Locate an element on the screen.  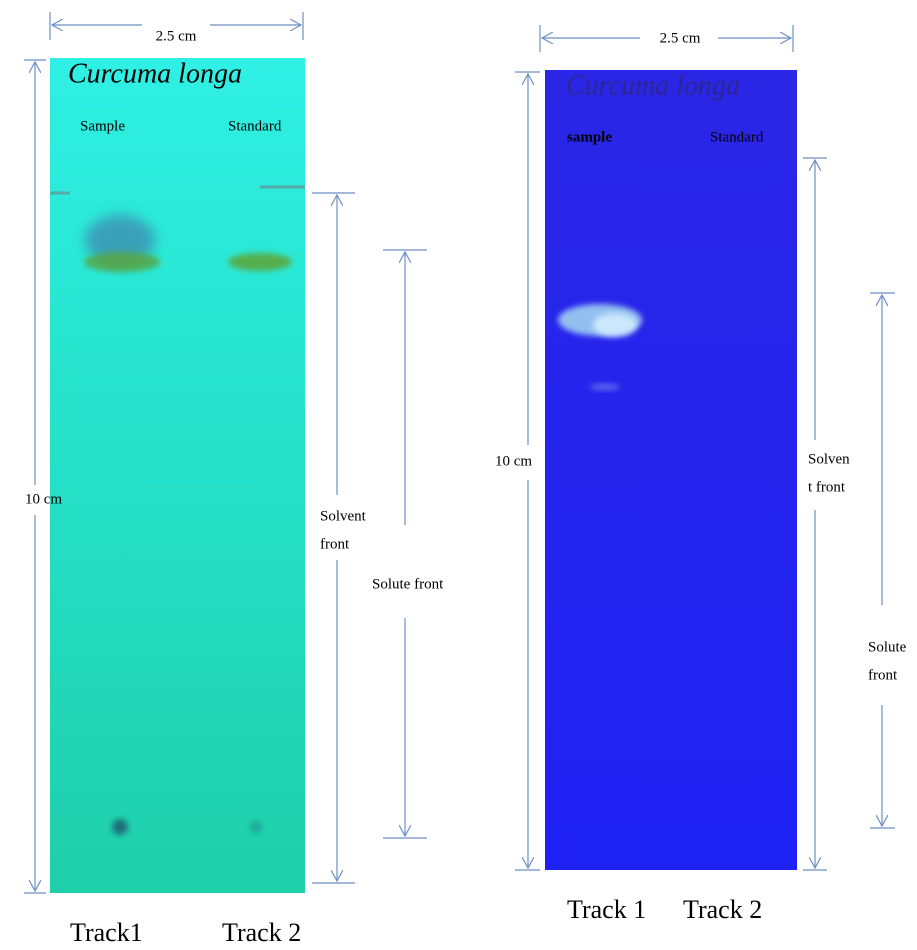
solvent-front-label: Solvent is located at coordinates (343, 516).